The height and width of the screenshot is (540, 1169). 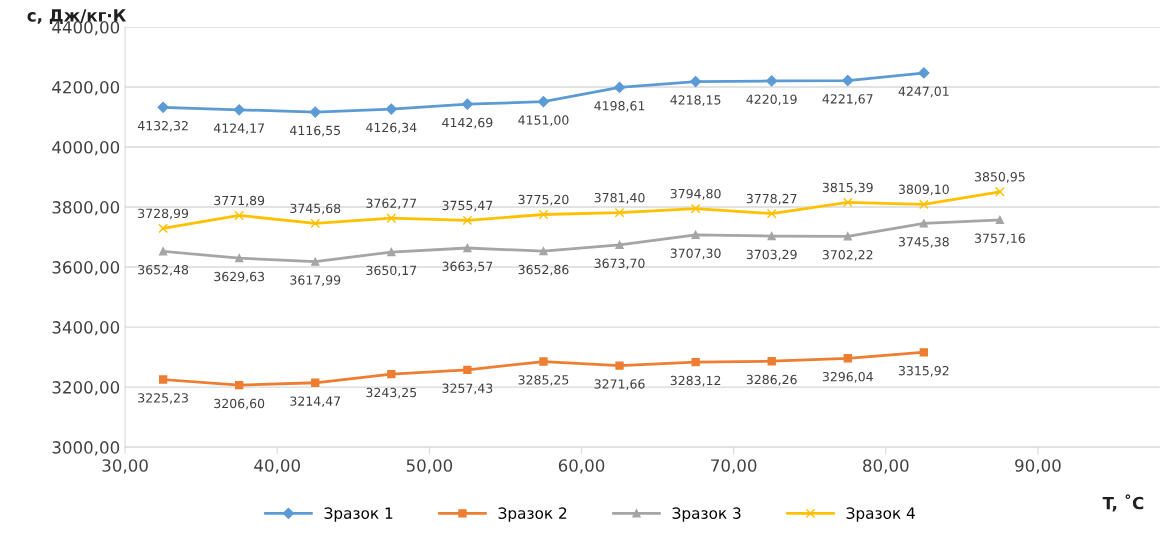 I want to click on x-tick-label: 30,00, so click(x=125, y=466).